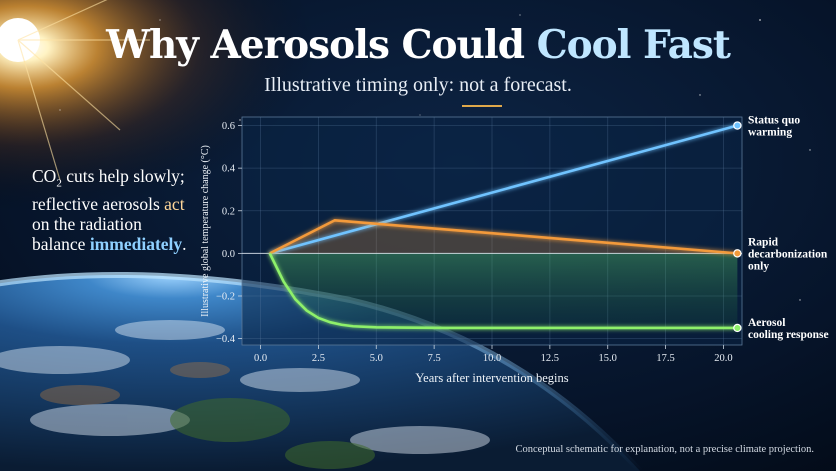 The width and height of the screenshot is (836, 471). I want to click on title-highlight: Cool Fast, so click(633, 45).